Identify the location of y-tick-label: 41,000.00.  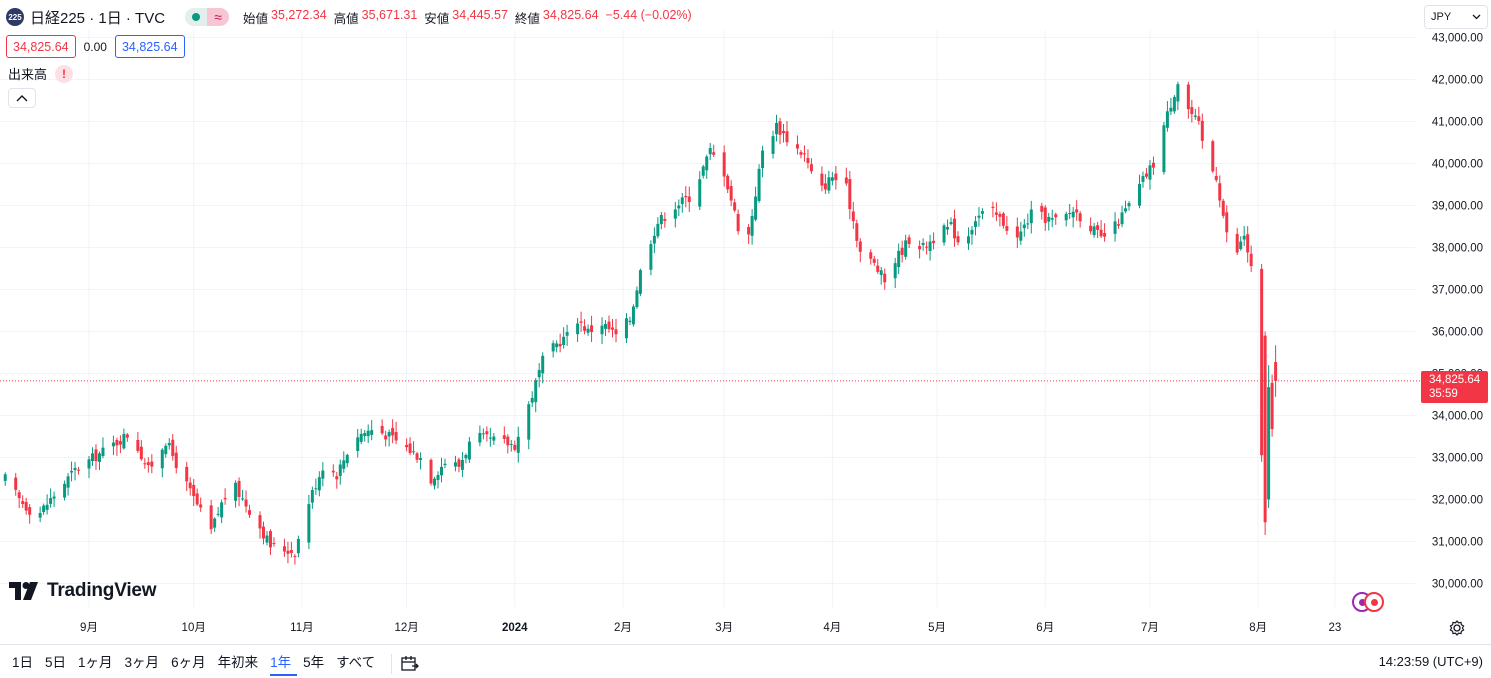
(1457, 123).